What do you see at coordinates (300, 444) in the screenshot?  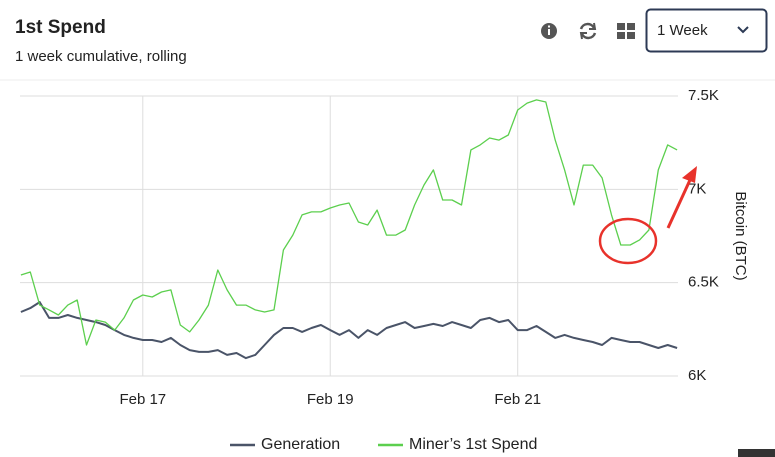 I see `legend-label: Generation` at bounding box center [300, 444].